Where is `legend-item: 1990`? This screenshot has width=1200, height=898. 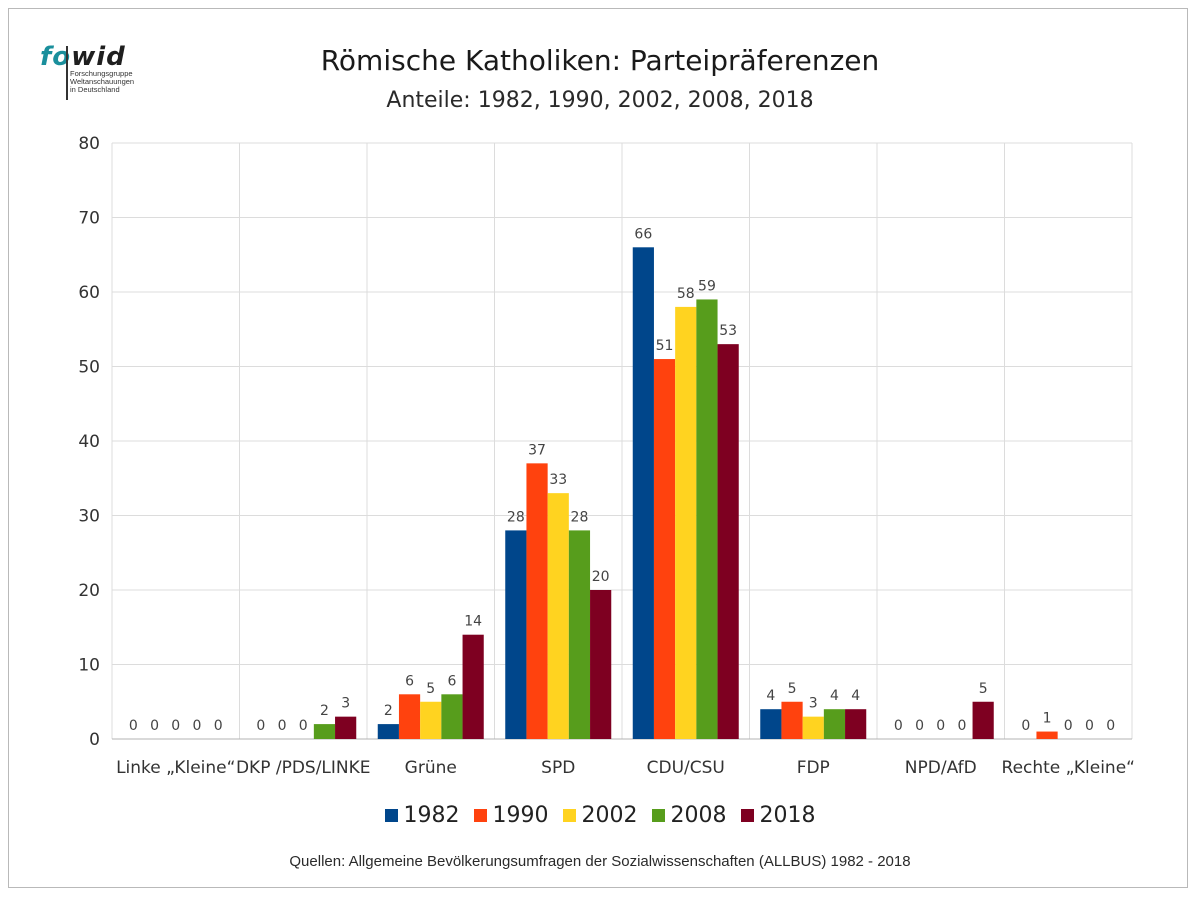
legend-item: 1990 is located at coordinates (511, 815).